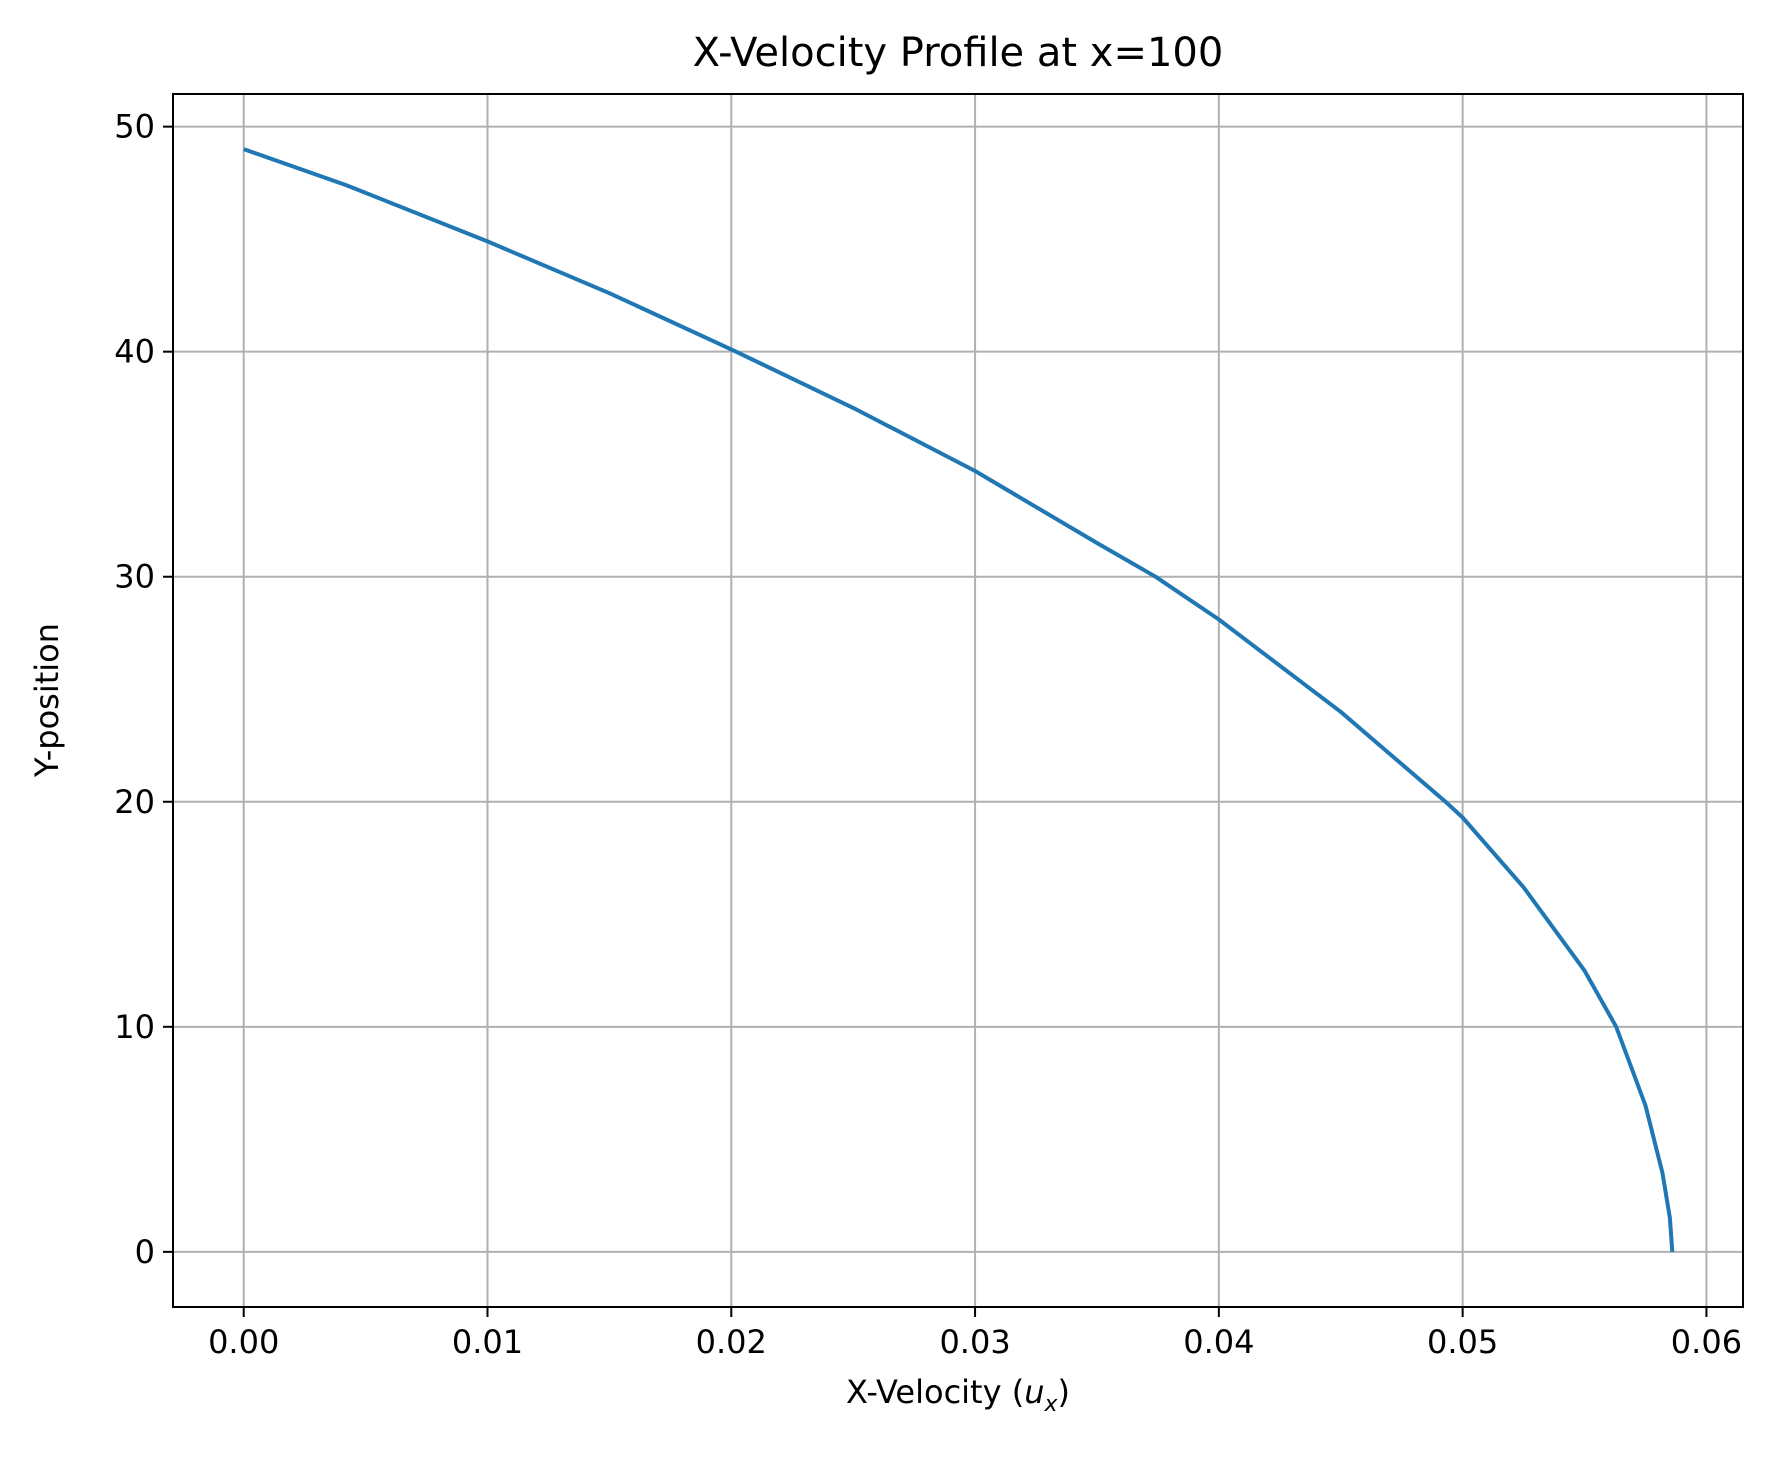 This screenshot has width=1766, height=1458. What do you see at coordinates (1050, 1404) in the screenshot?
I see `x-axis-label-subscript: x` at bounding box center [1050, 1404].